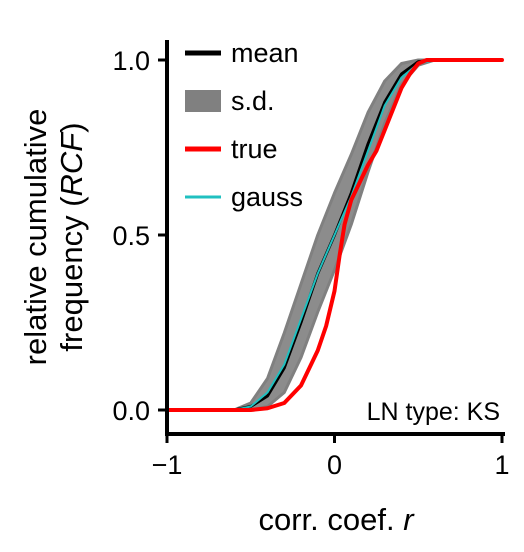  What do you see at coordinates (244, 125) in the screenshot?
I see `legend: mean s.d. true gauss` at bounding box center [244, 125].